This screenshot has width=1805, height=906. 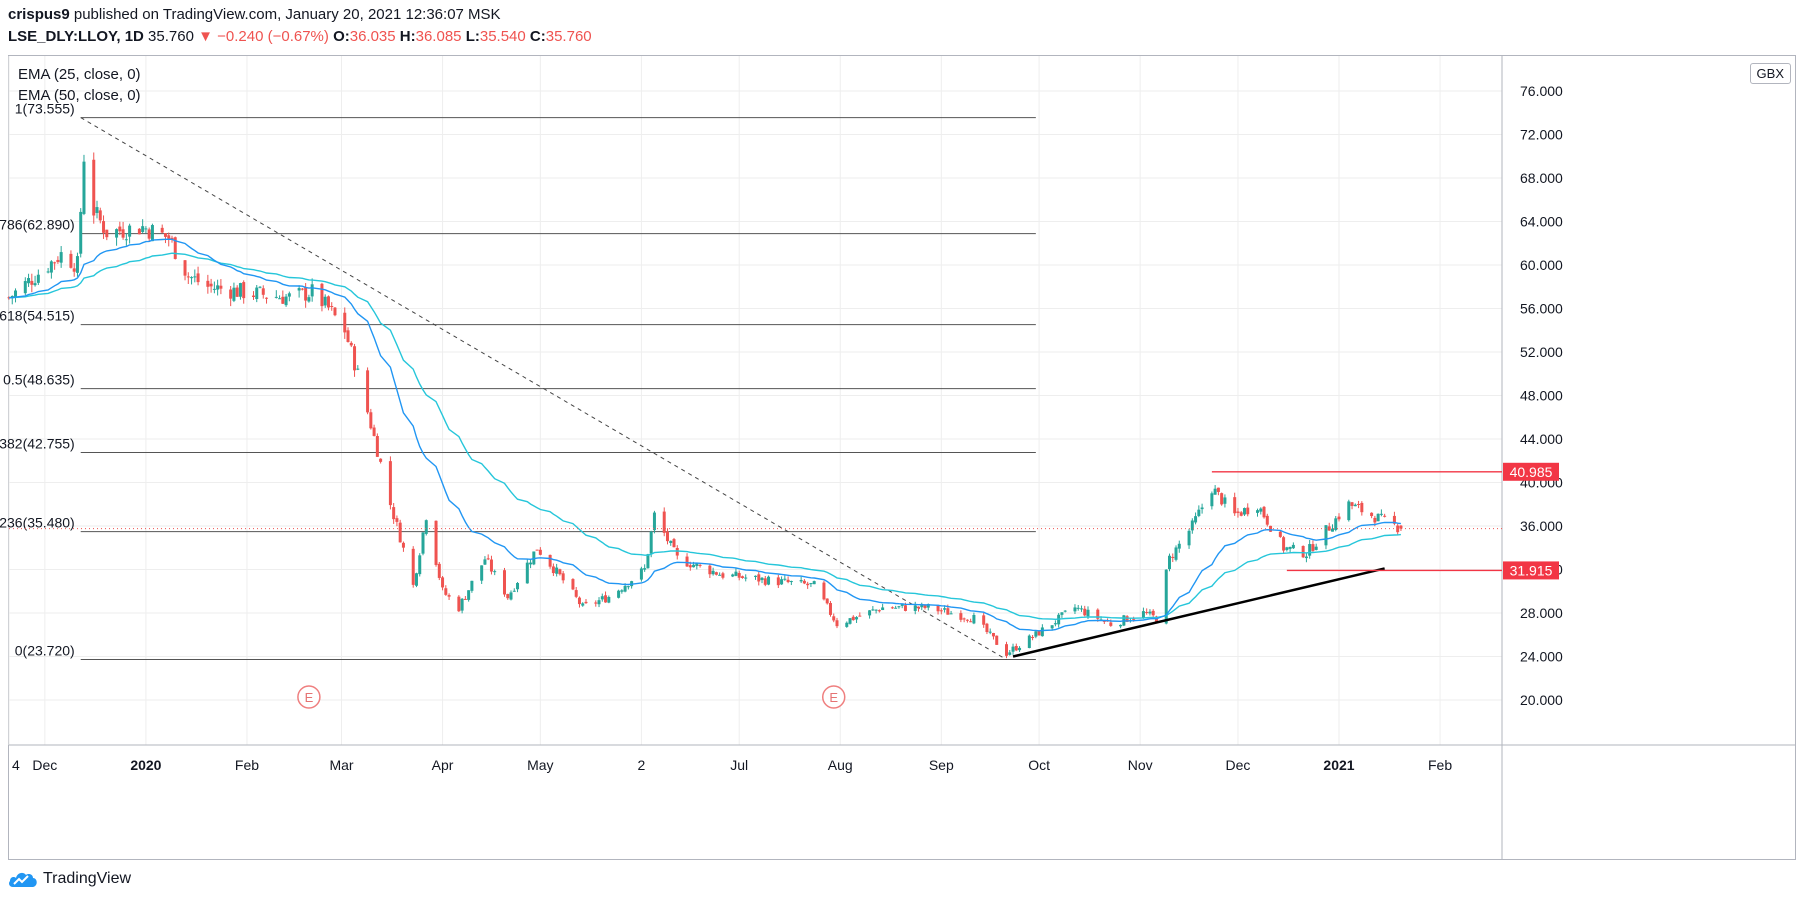 What do you see at coordinates (69, 879) in the screenshot?
I see `tradingview-logo: TradingView` at bounding box center [69, 879].